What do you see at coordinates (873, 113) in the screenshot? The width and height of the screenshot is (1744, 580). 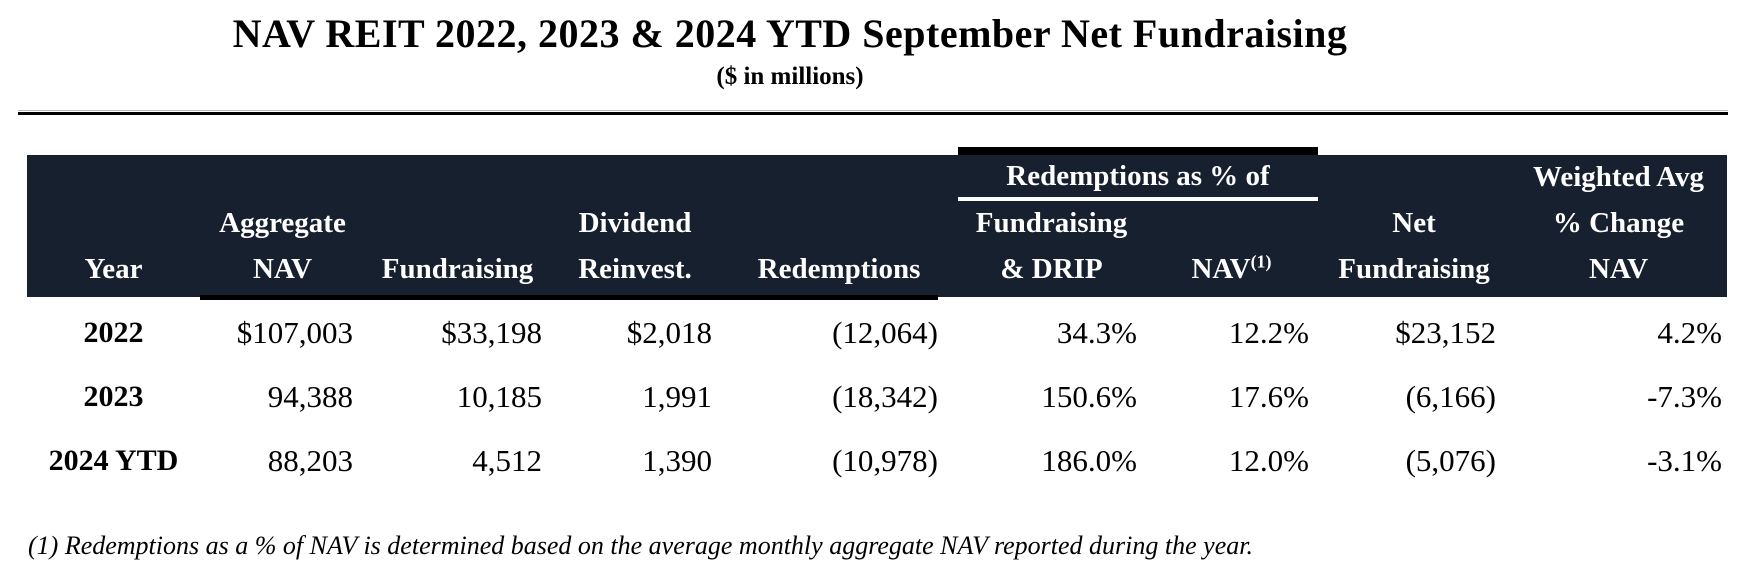 I see `title-divider` at bounding box center [873, 113].